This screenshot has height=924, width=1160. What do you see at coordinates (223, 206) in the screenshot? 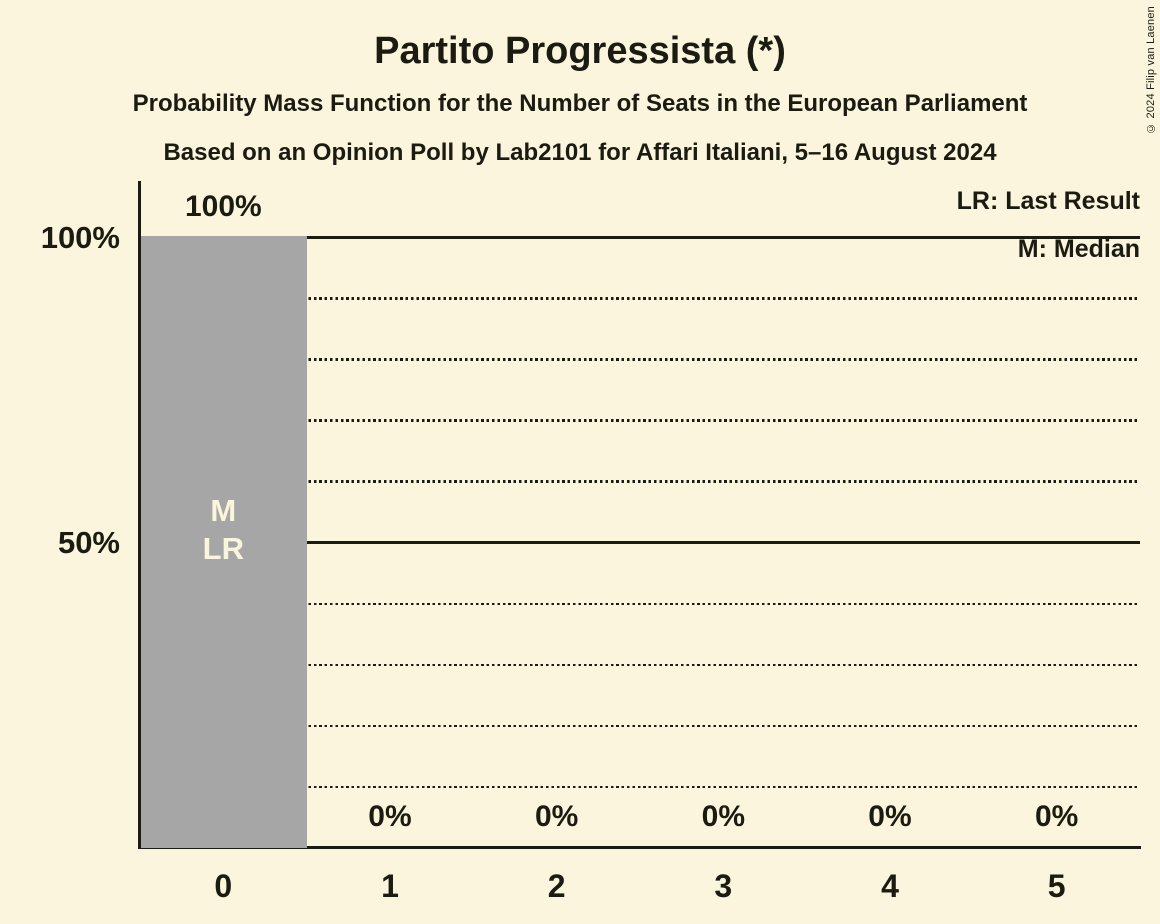
I see `bar-value-label: 100%` at bounding box center [223, 206].